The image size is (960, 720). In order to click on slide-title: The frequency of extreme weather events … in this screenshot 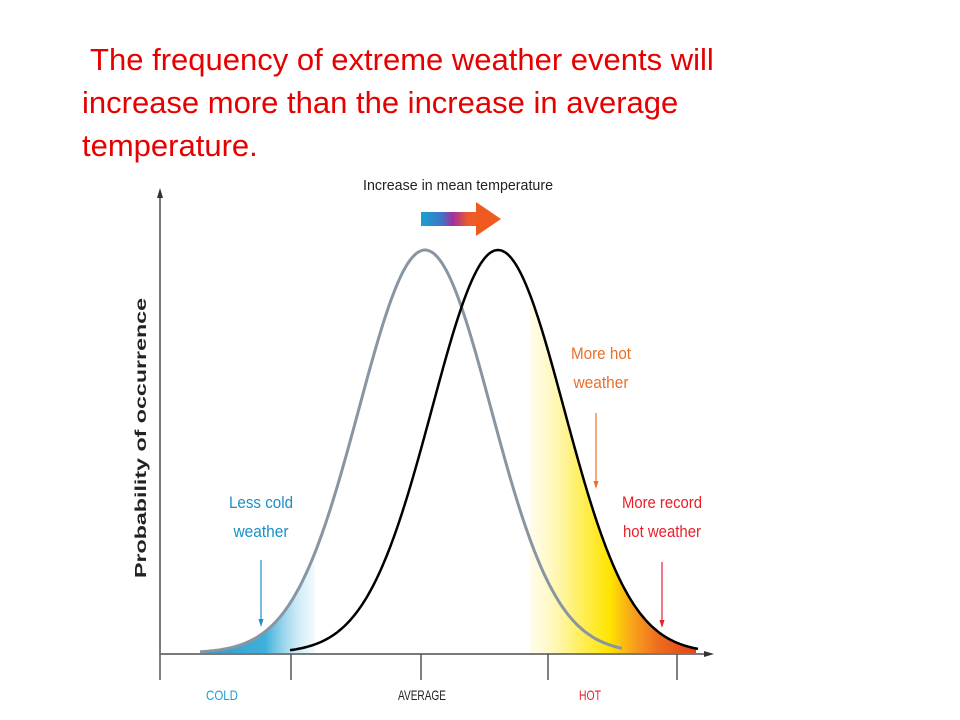, I will do `click(482, 102)`.